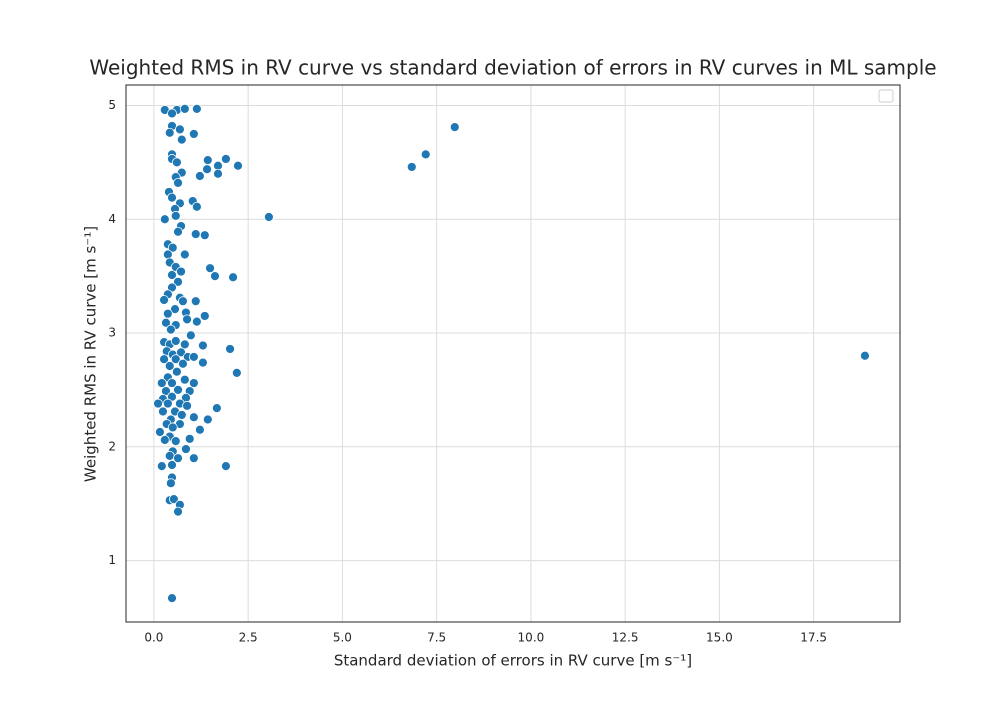 Image resolution: width=1000 pixels, height=704 pixels. What do you see at coordinates (112, 560) in the screenshot?
I see `y-tick-label: 1` at bounding box center [112, 560].